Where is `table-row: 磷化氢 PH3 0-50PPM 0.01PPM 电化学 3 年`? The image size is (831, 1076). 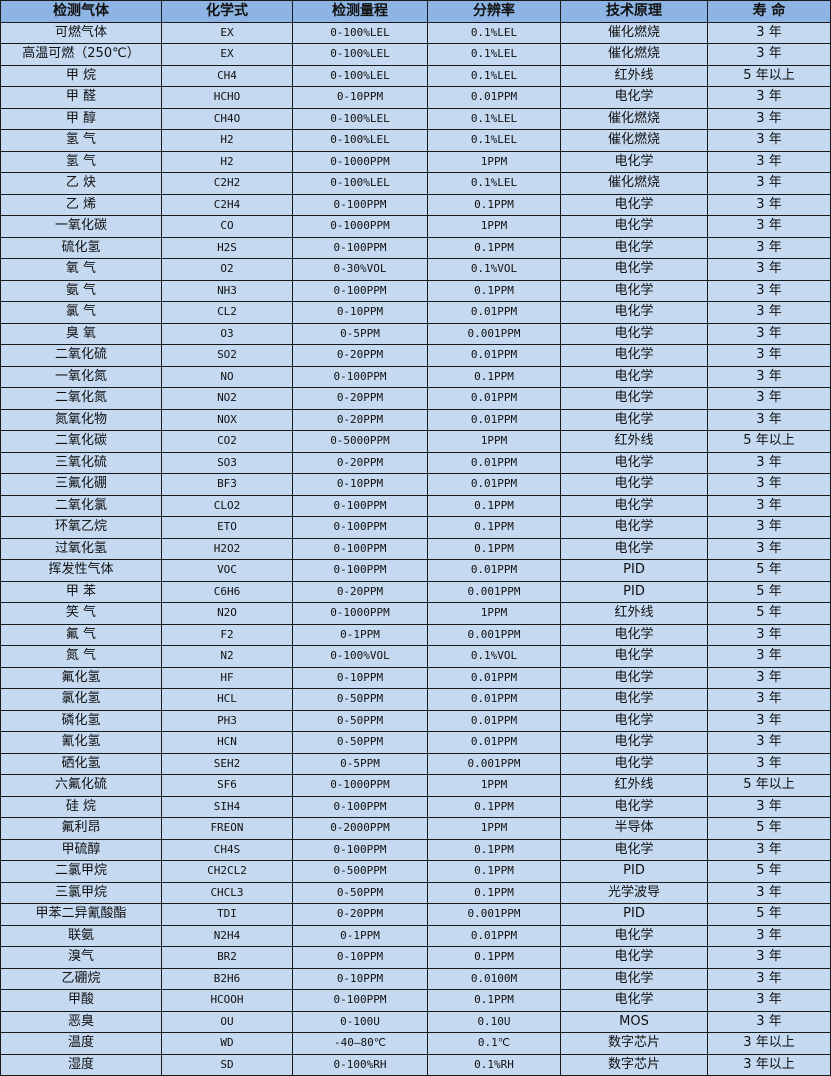 table-row: 磷化氢 PH3 0-50PPM 0.01PPM 电化学 3 年 is located at coordinates (415, 720).